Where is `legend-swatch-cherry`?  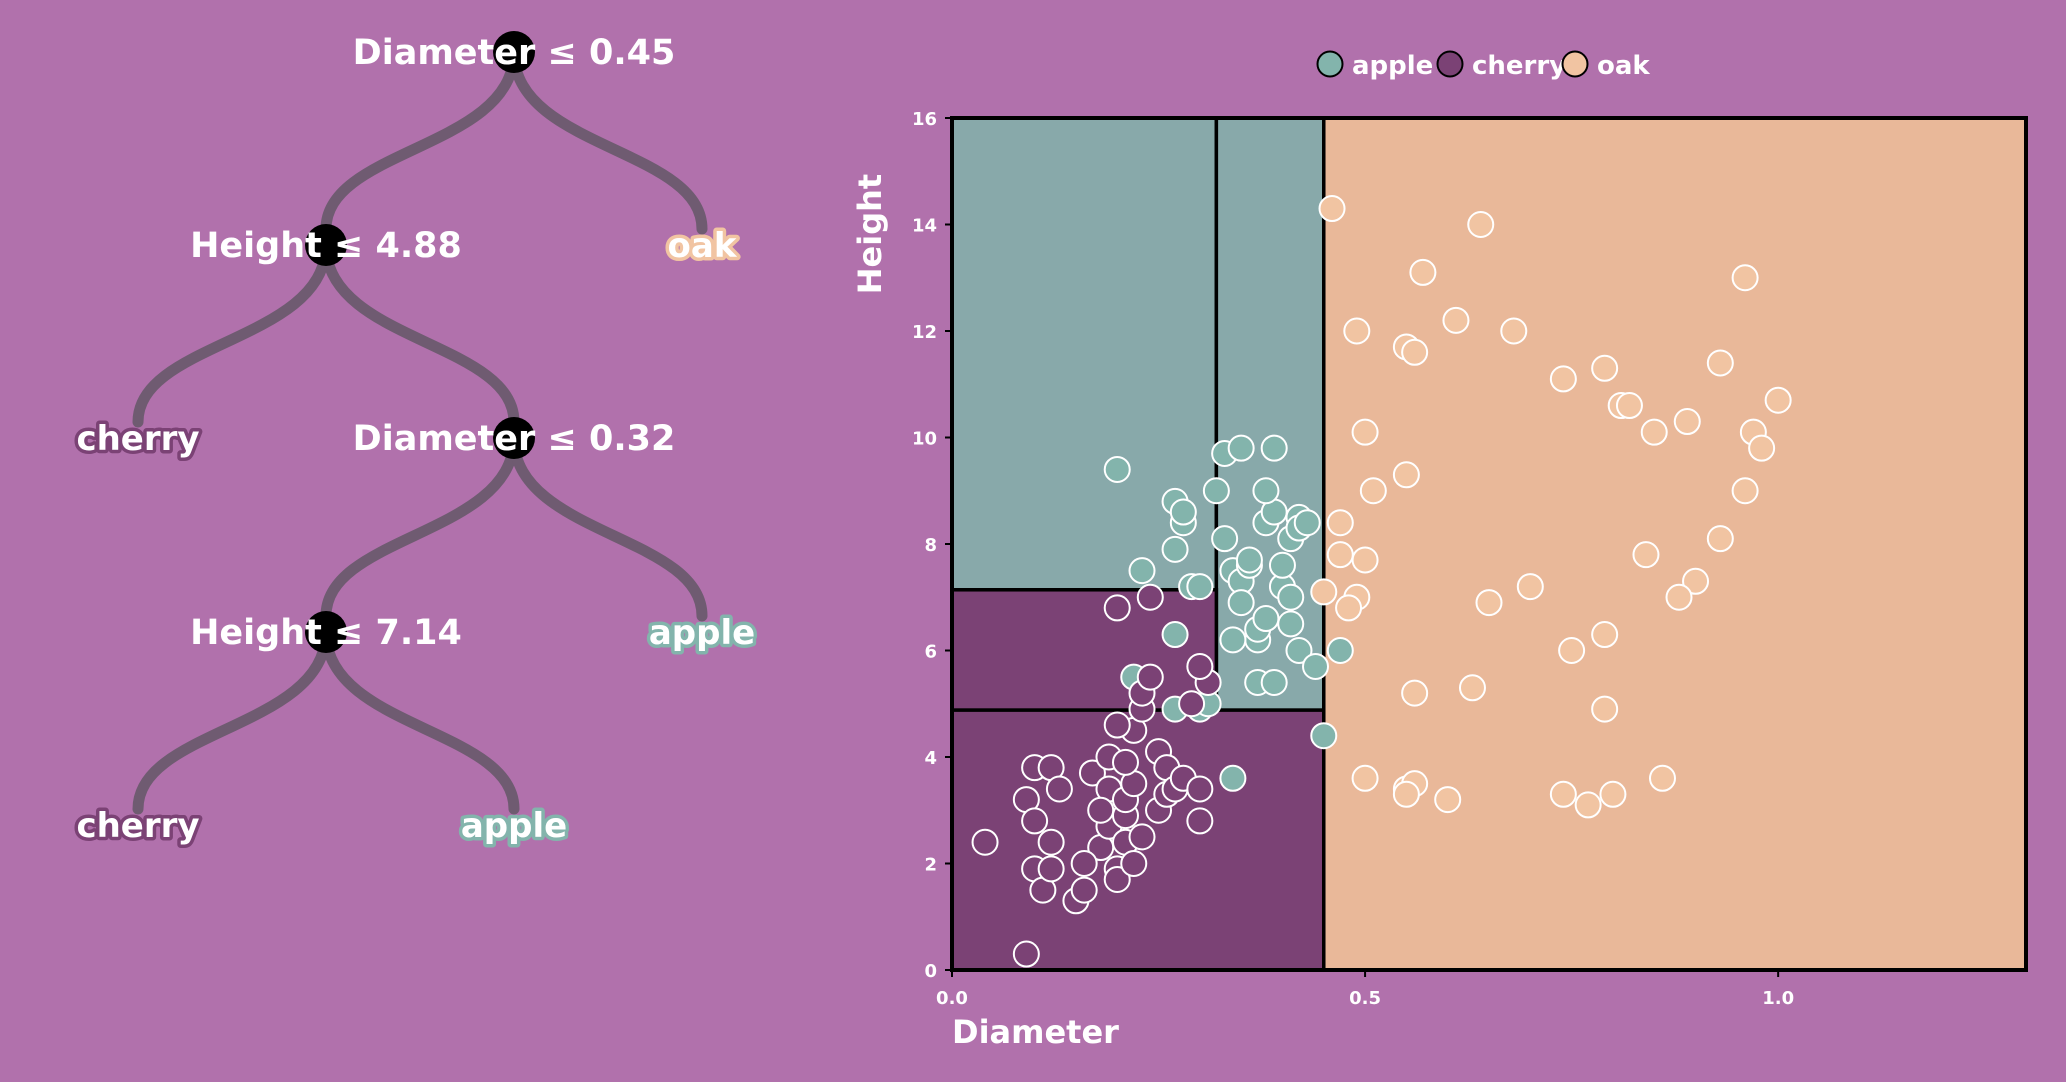 legend-swatch-cherry is located at coordinates (1450, 64).